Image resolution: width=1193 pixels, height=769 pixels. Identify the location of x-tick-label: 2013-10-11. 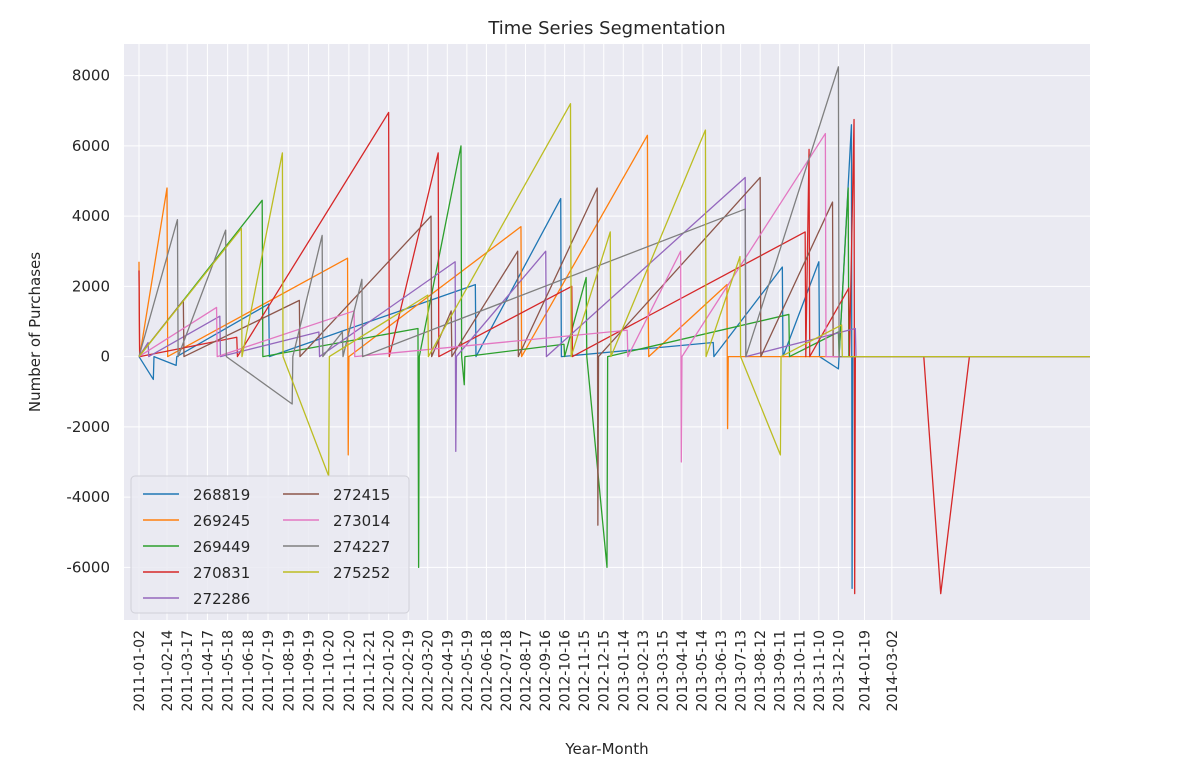
(800, 670).